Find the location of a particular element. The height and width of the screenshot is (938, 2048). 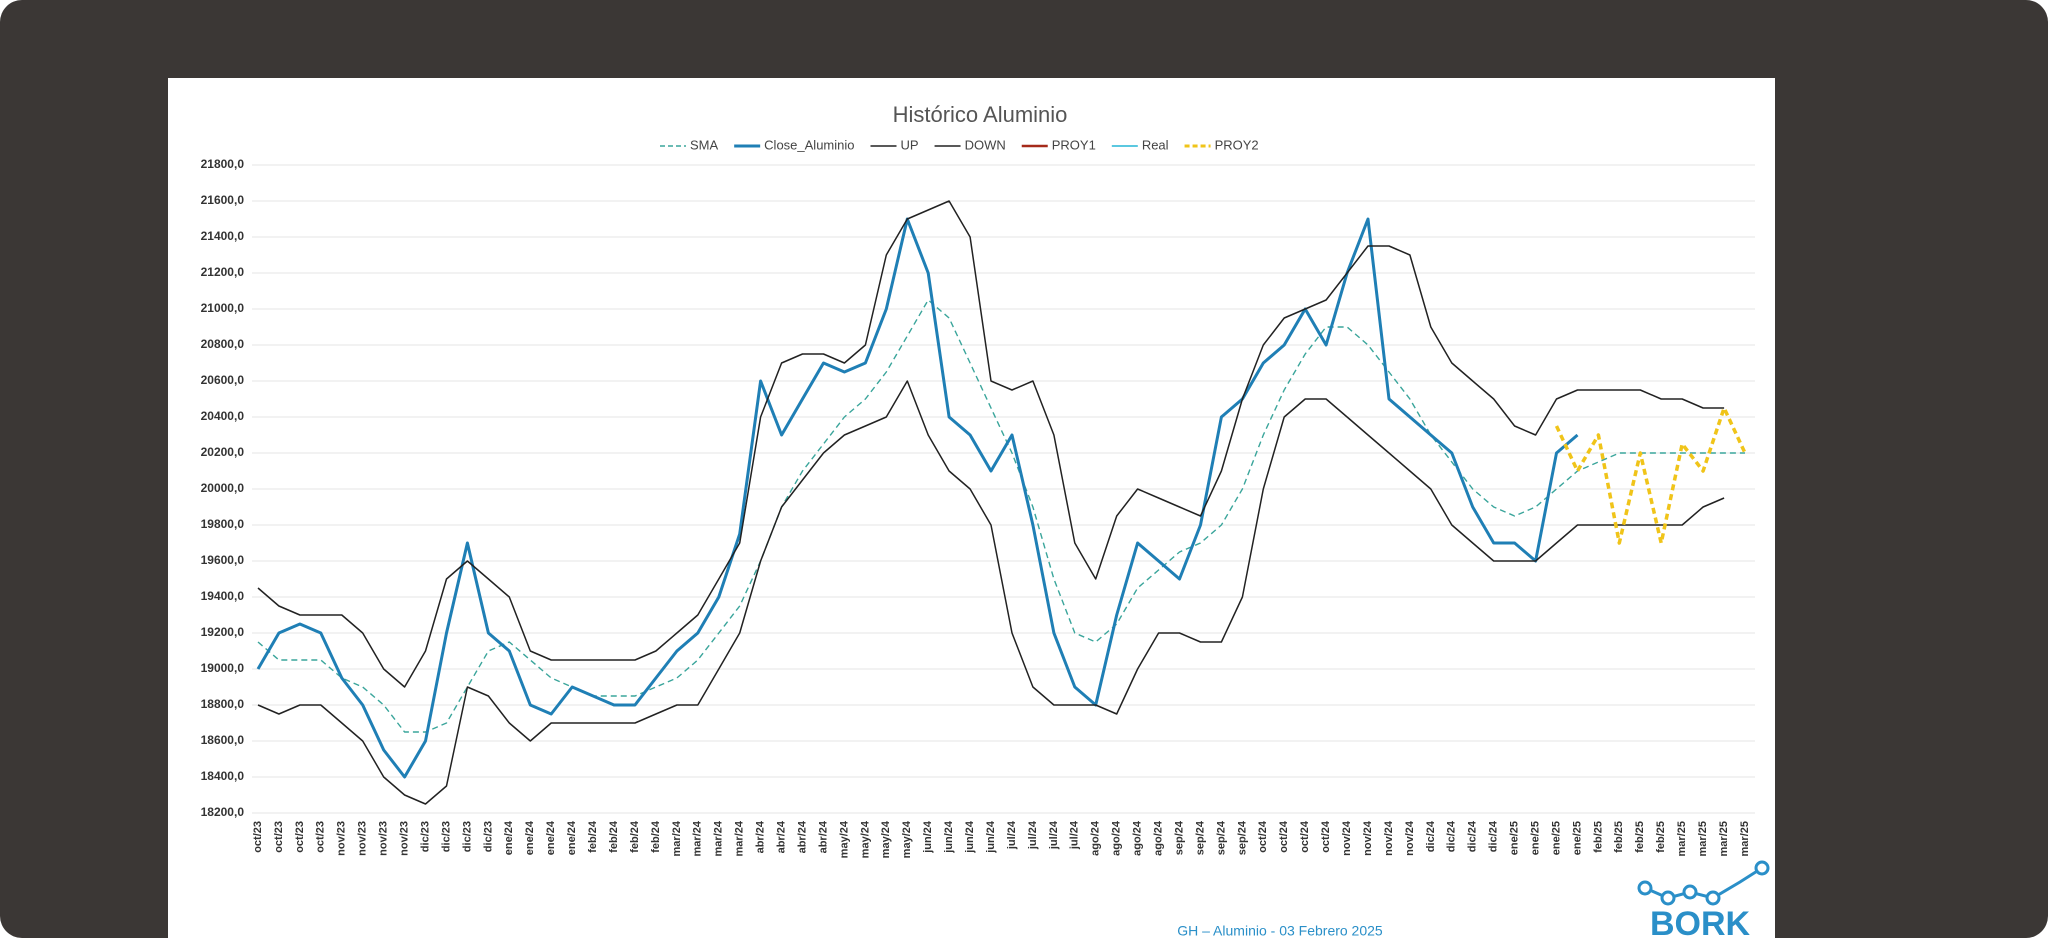

y-tick-label: 18200,0 is located at coordinates (223, 812).